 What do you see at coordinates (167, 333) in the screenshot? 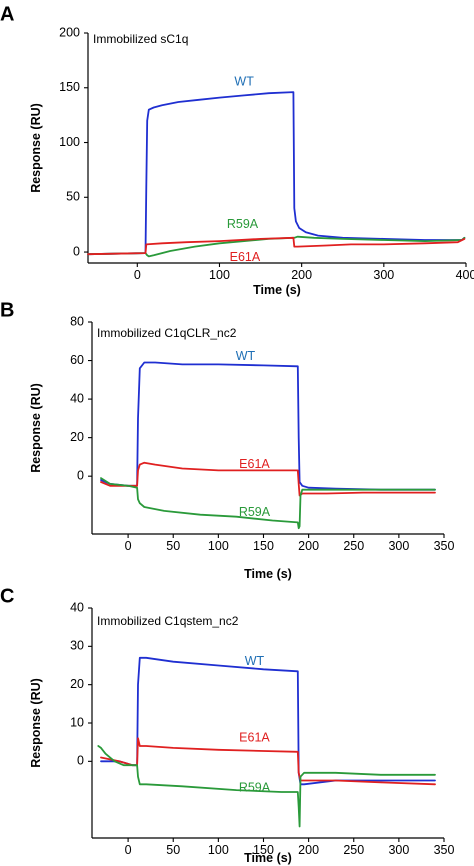
I see `immobilized-label: Immobilized C1qCLR_nc2` at bounding box center [167, 333].